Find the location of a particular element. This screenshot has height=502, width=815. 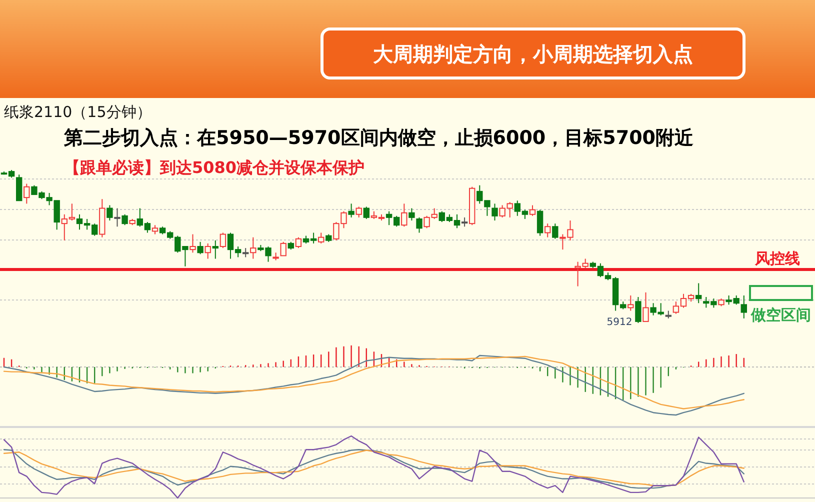

text: 做空区间 is located at coordinates (780, 315).